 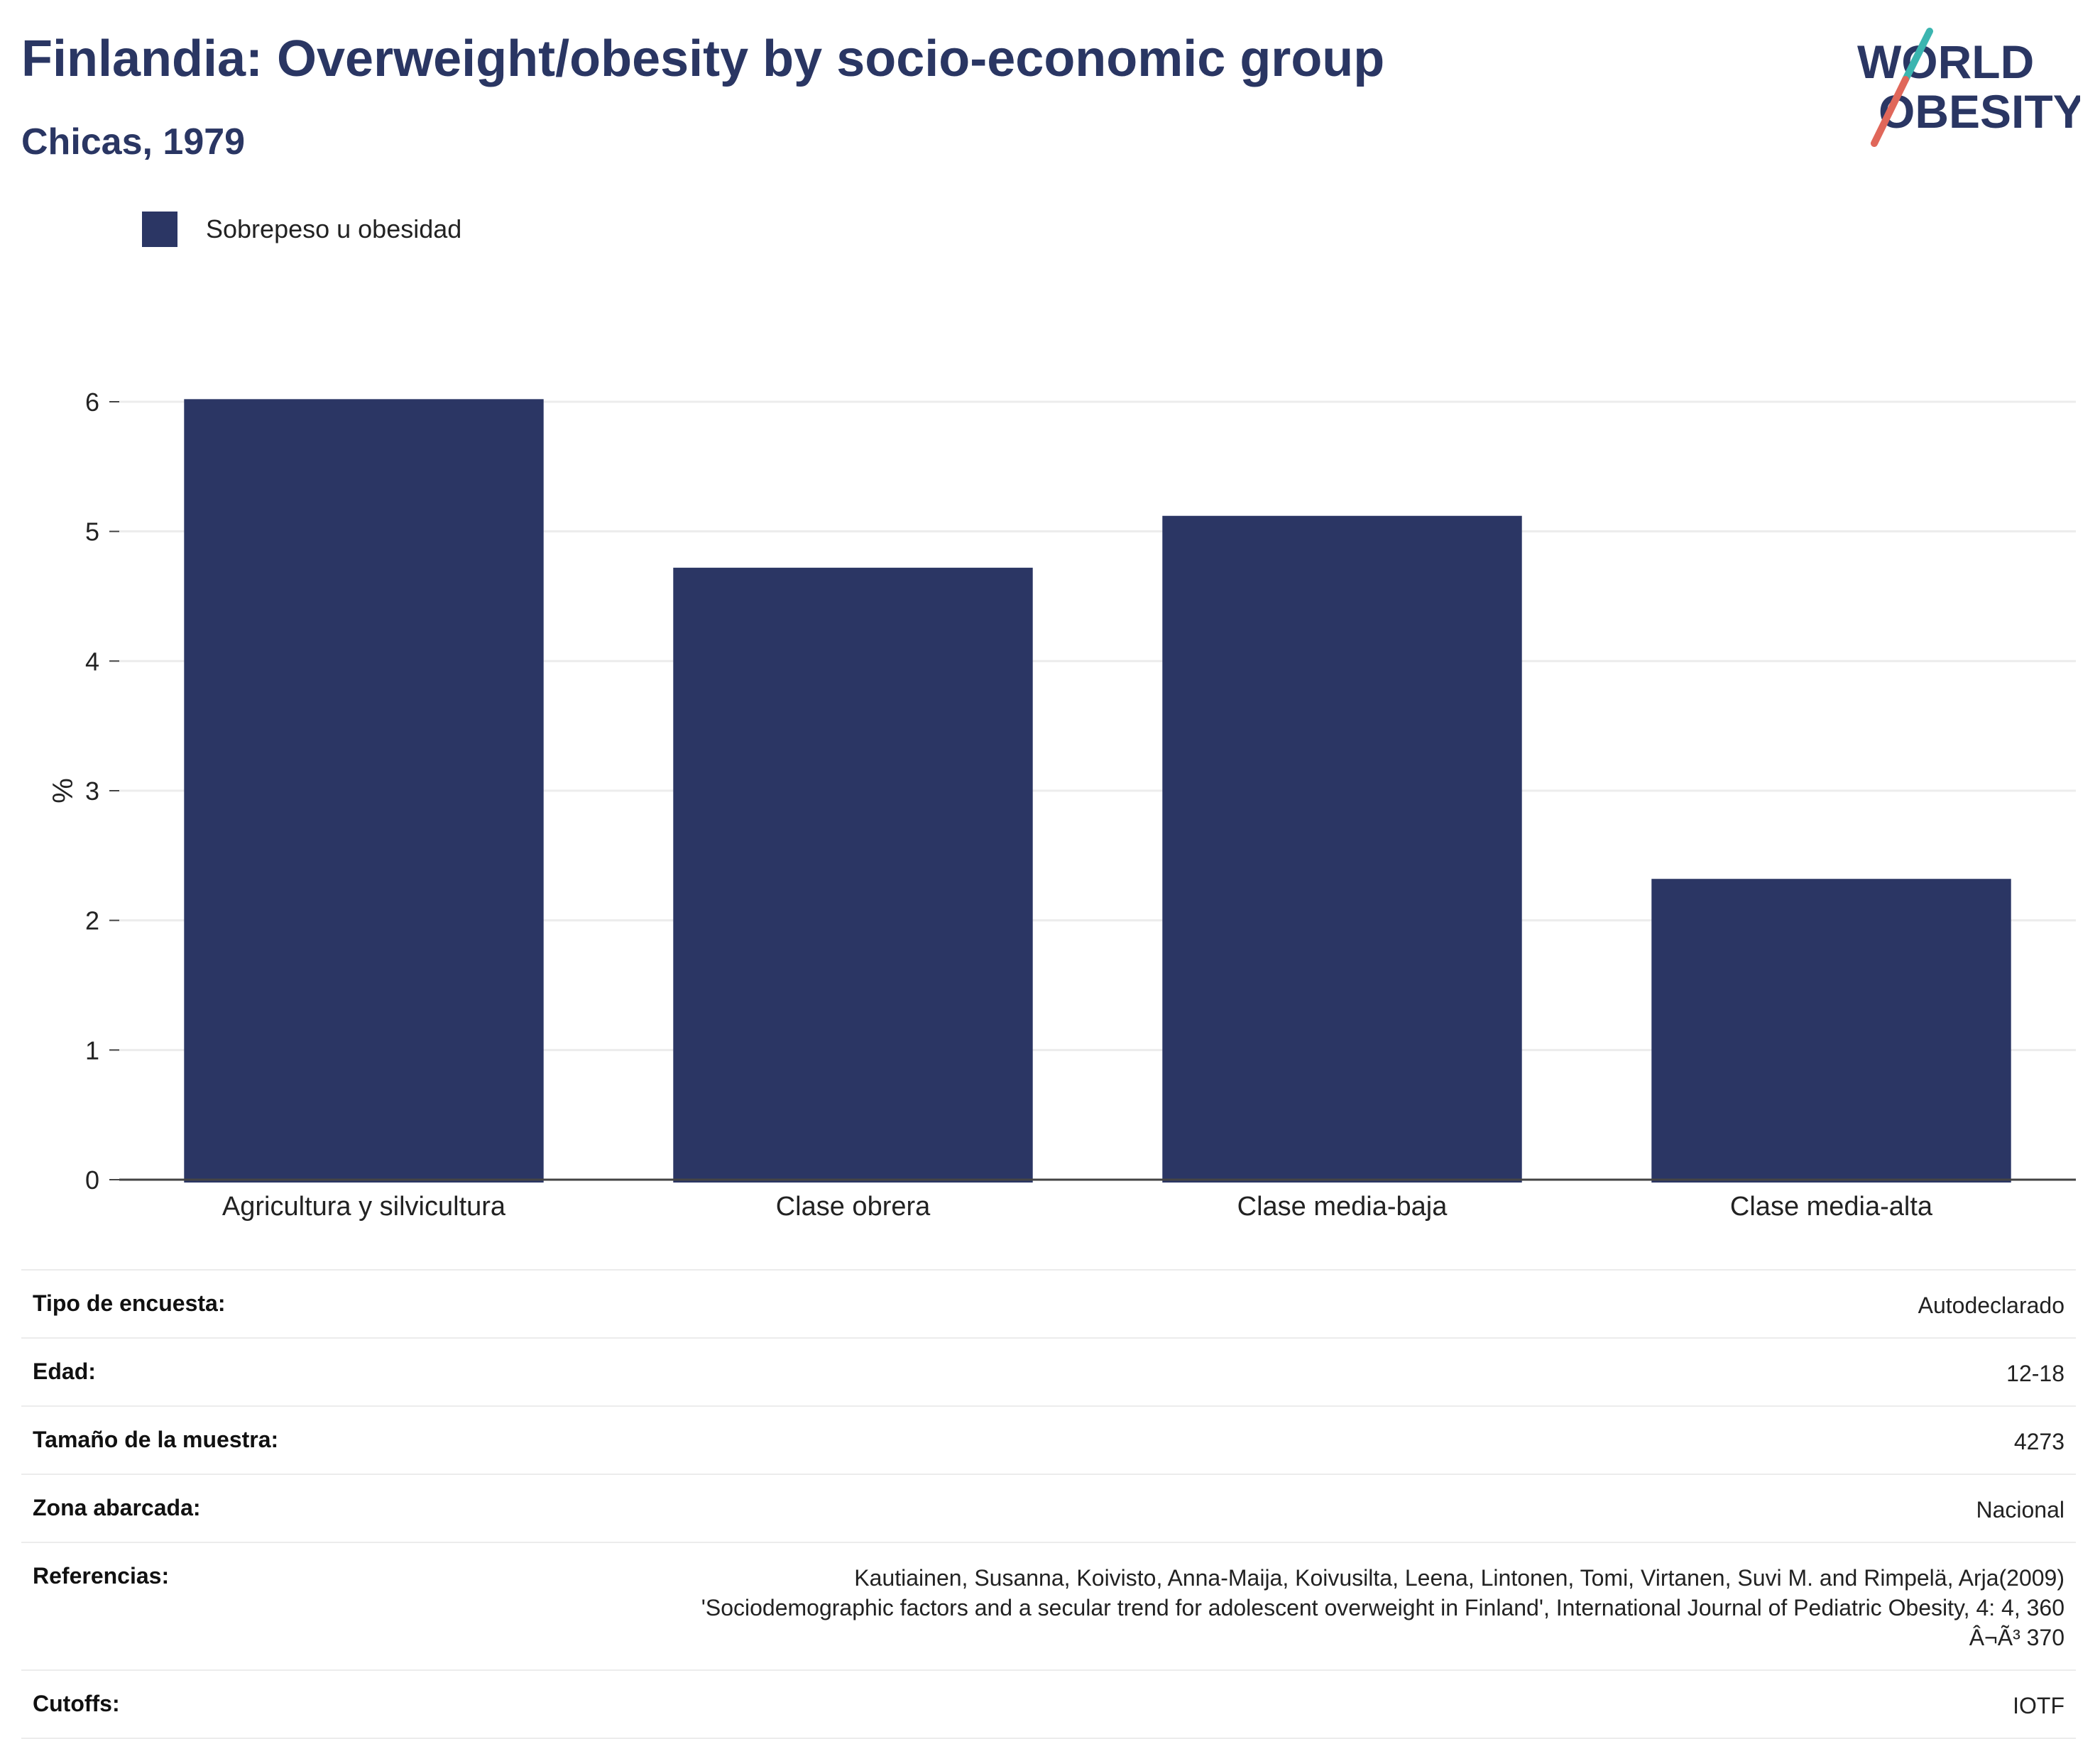 What do you see at coordinates (1048, 1371) in the screenshot?
I see `meta-row-age: Edad: 12-18` at bounding box center [1048, 1371].